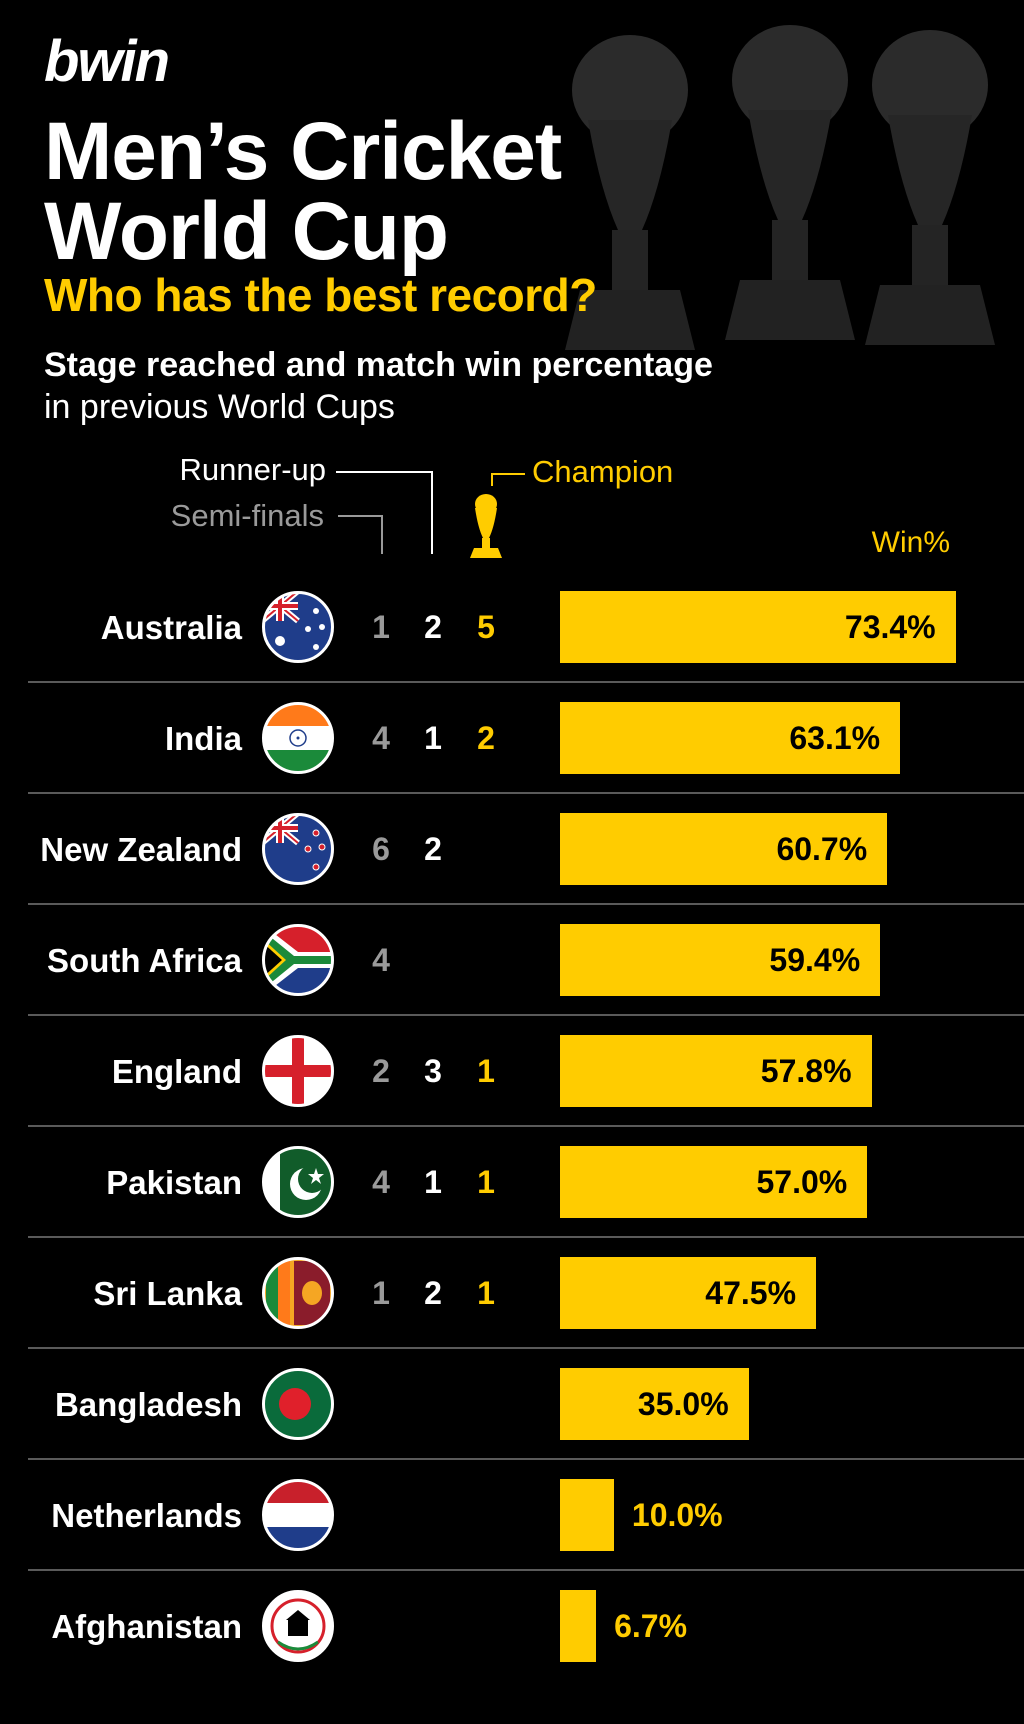 This screenshot has height=1724, width=1024. I want to click on champion-trophy-icon, so click(486, 526).